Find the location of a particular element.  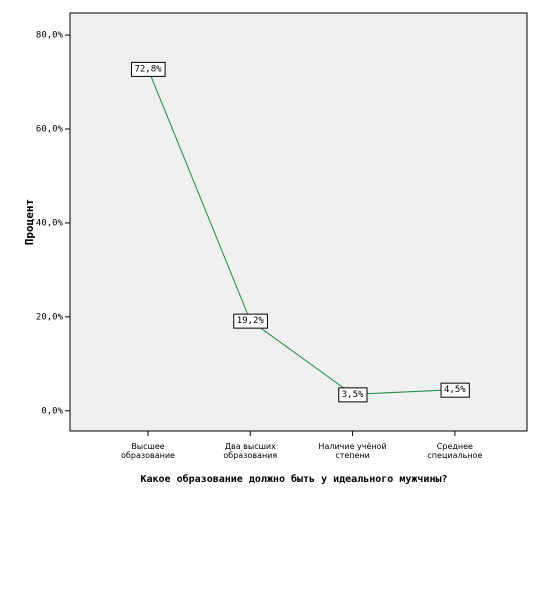

x-tick-label: Наличие учёной степени is located at coordinates (352, 451).